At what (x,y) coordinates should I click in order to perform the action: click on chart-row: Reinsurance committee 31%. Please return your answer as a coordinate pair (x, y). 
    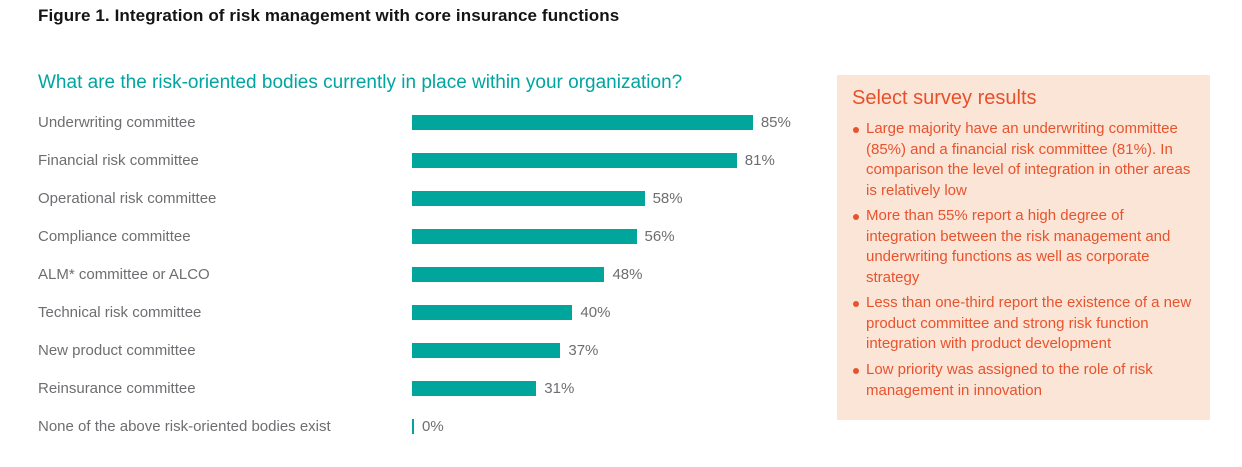
    Looking at the image, I should click on (423, 388).